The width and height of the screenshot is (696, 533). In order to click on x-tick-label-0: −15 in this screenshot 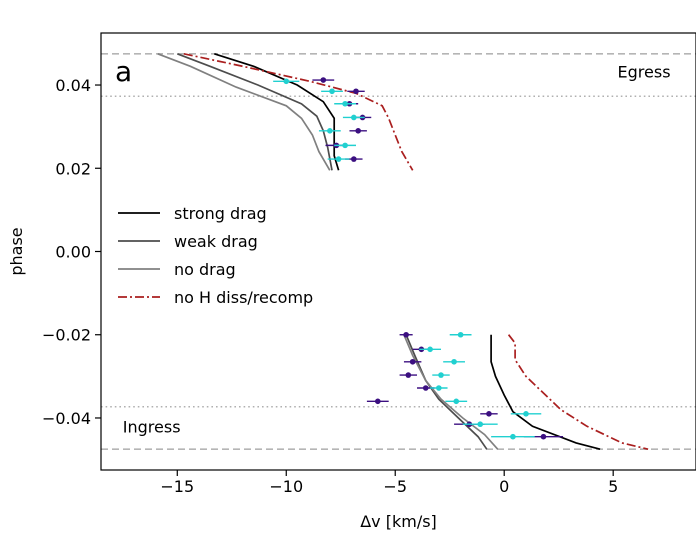, I will do `click(177, 486)`.